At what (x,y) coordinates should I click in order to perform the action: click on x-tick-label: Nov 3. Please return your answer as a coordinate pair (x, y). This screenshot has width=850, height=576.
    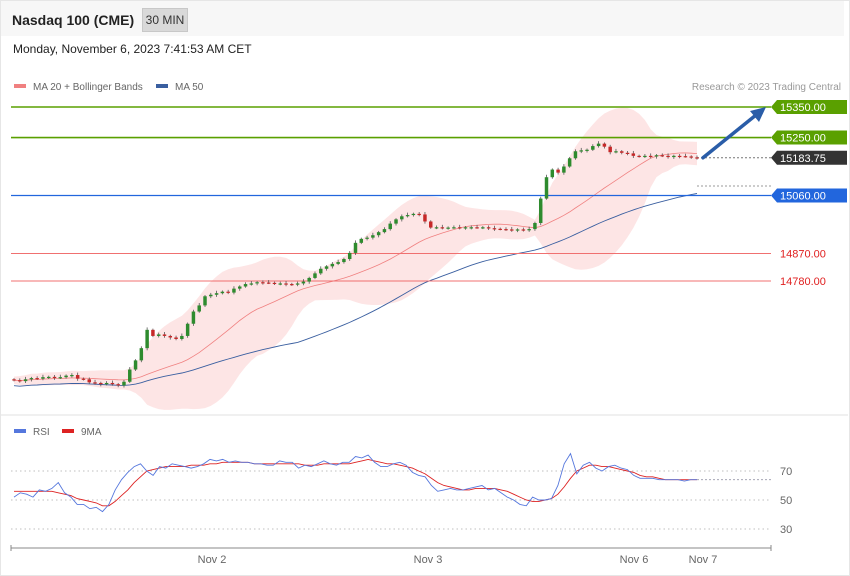
    Looking at the image, I should click on (428, 560).